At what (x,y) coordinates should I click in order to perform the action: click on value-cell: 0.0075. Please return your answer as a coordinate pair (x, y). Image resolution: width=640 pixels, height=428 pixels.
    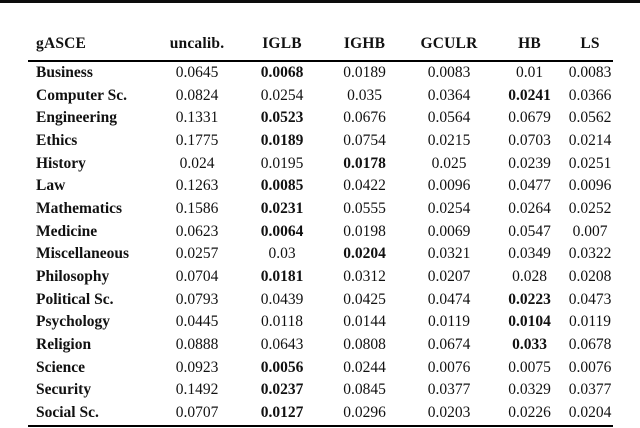
    Looking at the image, I should click on (529, 367).